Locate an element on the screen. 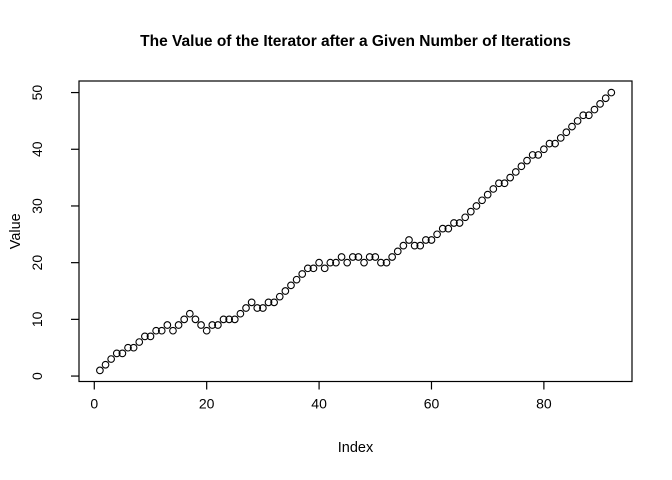  x-tick-label: 80 is located at coordinates (544, 404).